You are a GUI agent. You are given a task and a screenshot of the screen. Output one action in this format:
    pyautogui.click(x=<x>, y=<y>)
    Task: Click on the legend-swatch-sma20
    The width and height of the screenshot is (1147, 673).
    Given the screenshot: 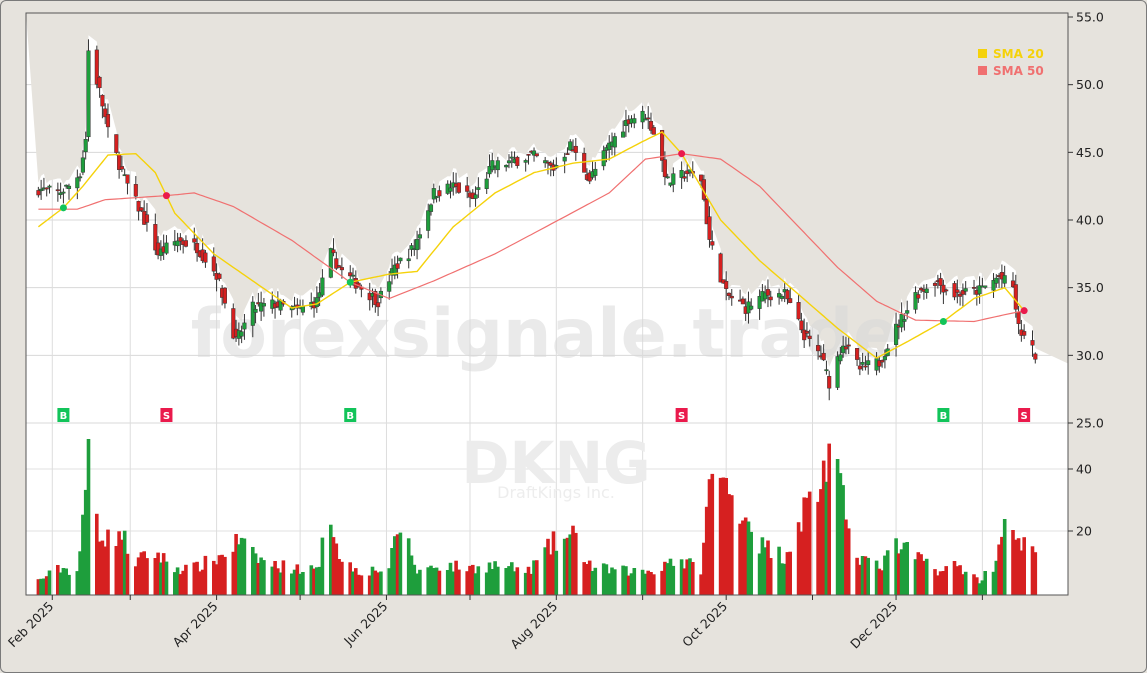 What is the action you would take?
    pyautogui.click(x=982, y=53)
    